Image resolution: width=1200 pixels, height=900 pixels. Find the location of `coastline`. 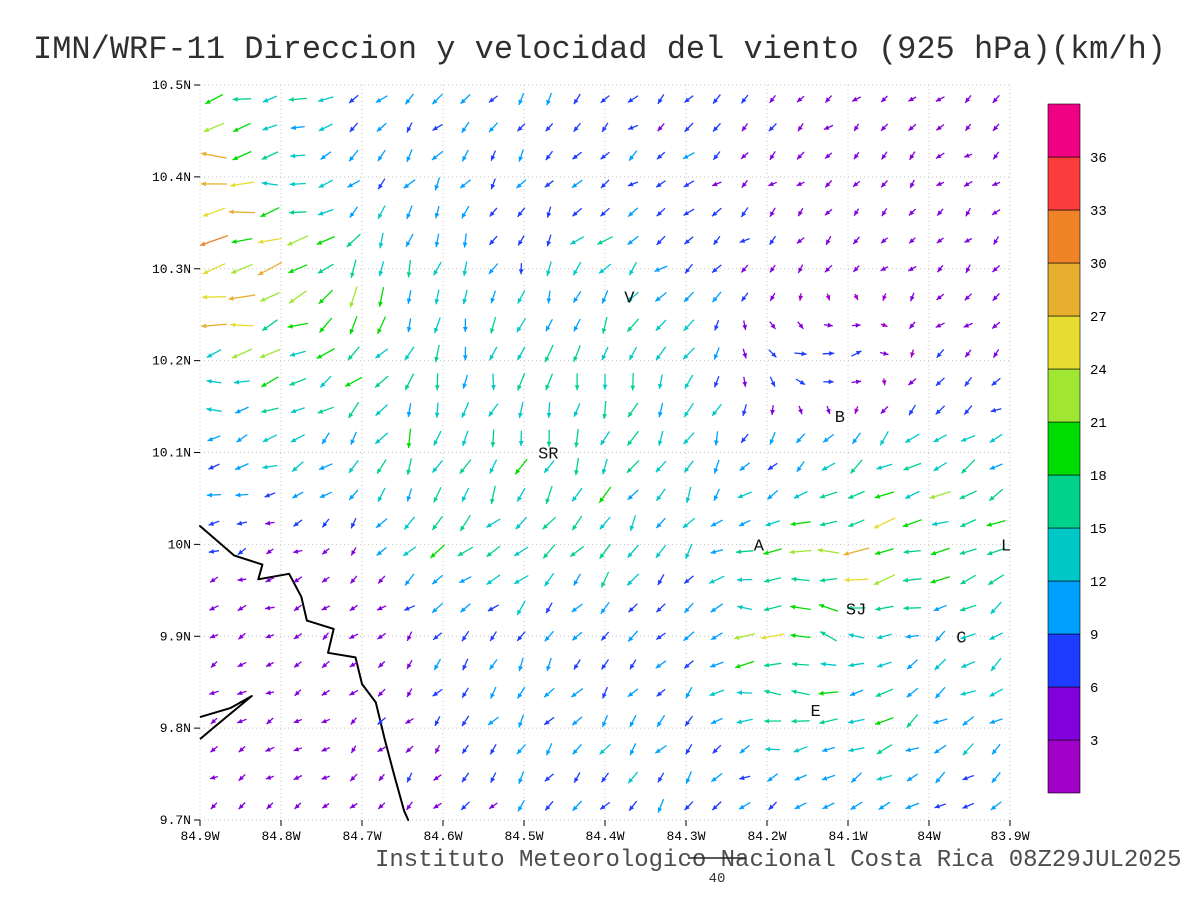

coastline is located at coordinates (304, 673).